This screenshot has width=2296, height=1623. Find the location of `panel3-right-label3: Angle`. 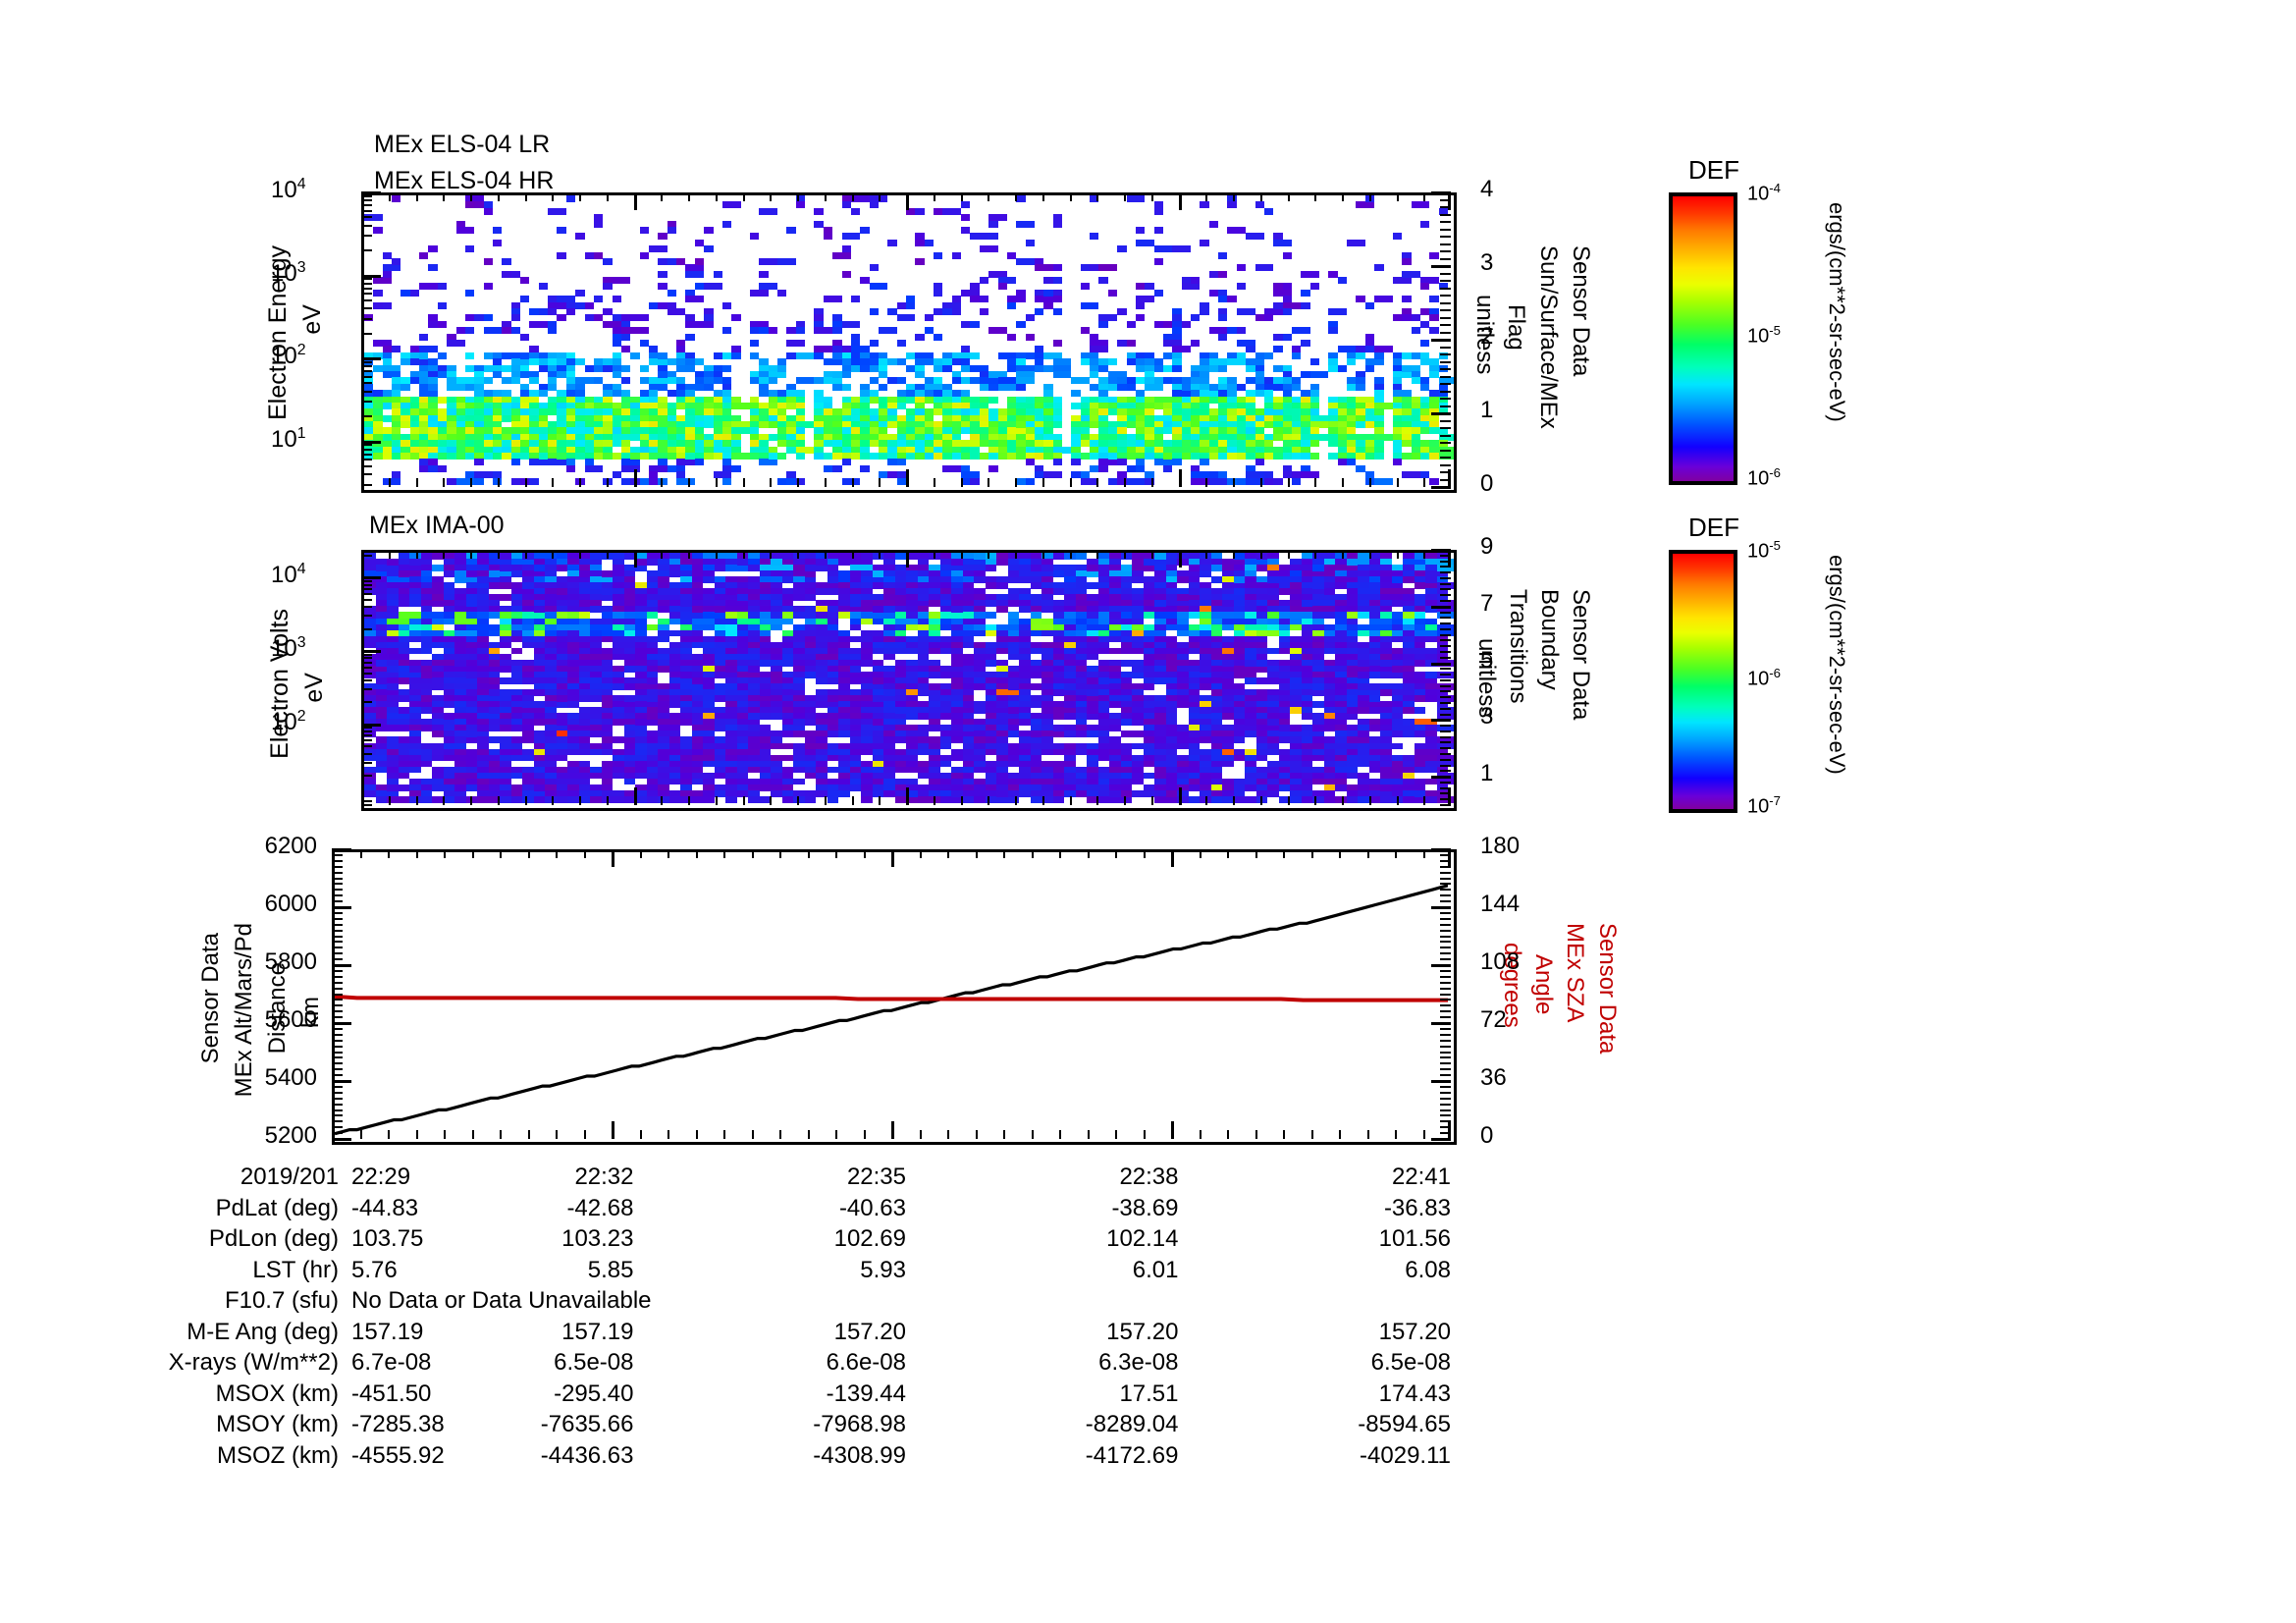

panel3-right-label3: Angle is located at coordinates (1544, 984).